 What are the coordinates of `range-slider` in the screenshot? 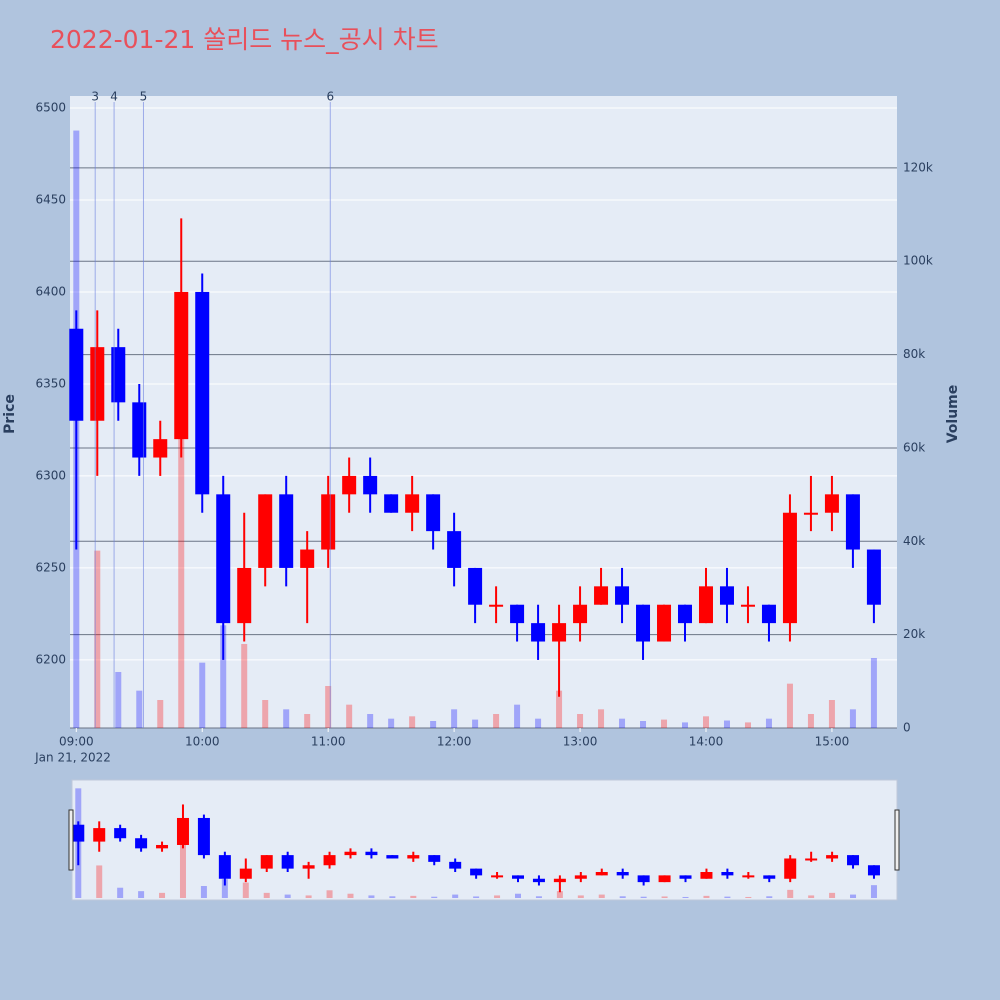 It's located at (484, 840).